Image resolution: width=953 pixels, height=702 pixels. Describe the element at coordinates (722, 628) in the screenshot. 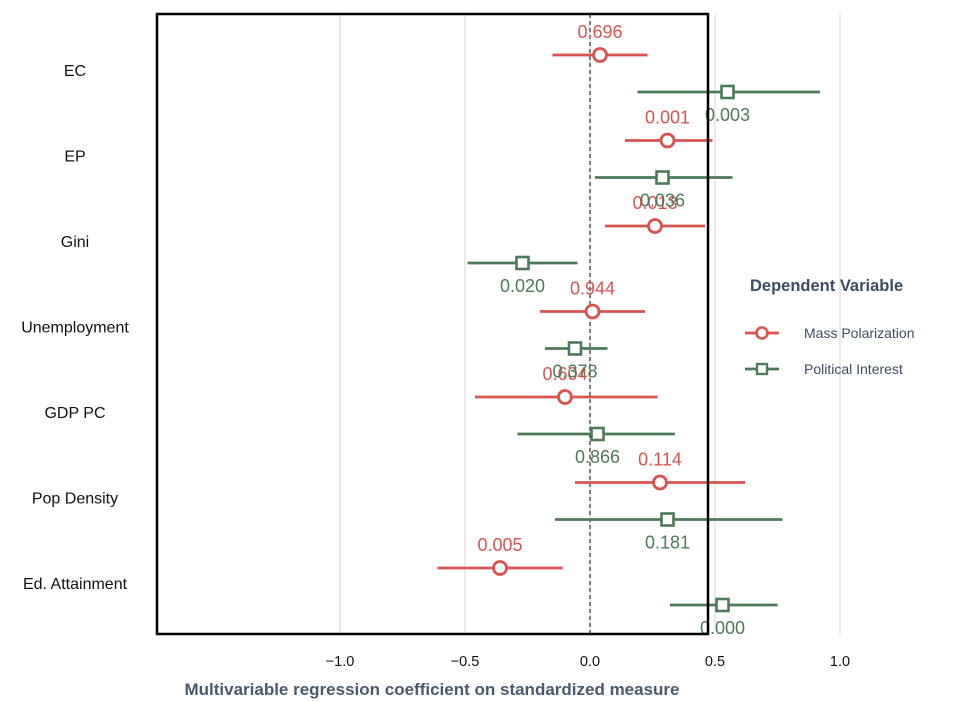

I see `data-label: 0.000` at that location.